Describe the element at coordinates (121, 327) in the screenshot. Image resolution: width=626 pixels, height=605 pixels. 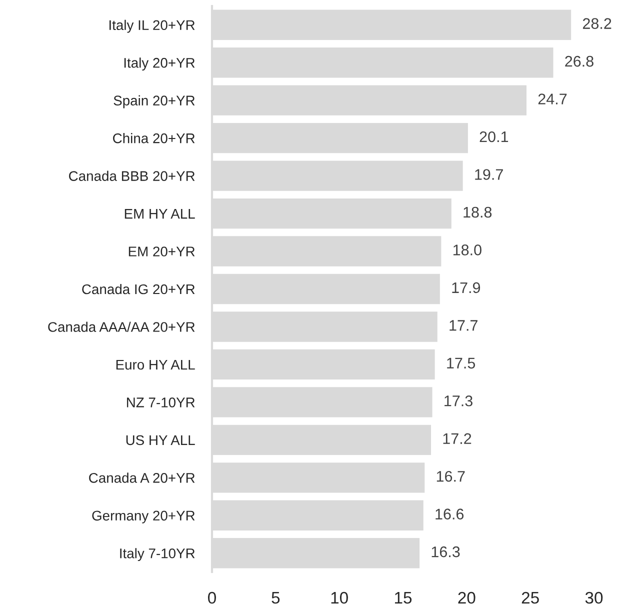
I see `y-tick-label: Canada AAA/AA 20+YR` at that location.